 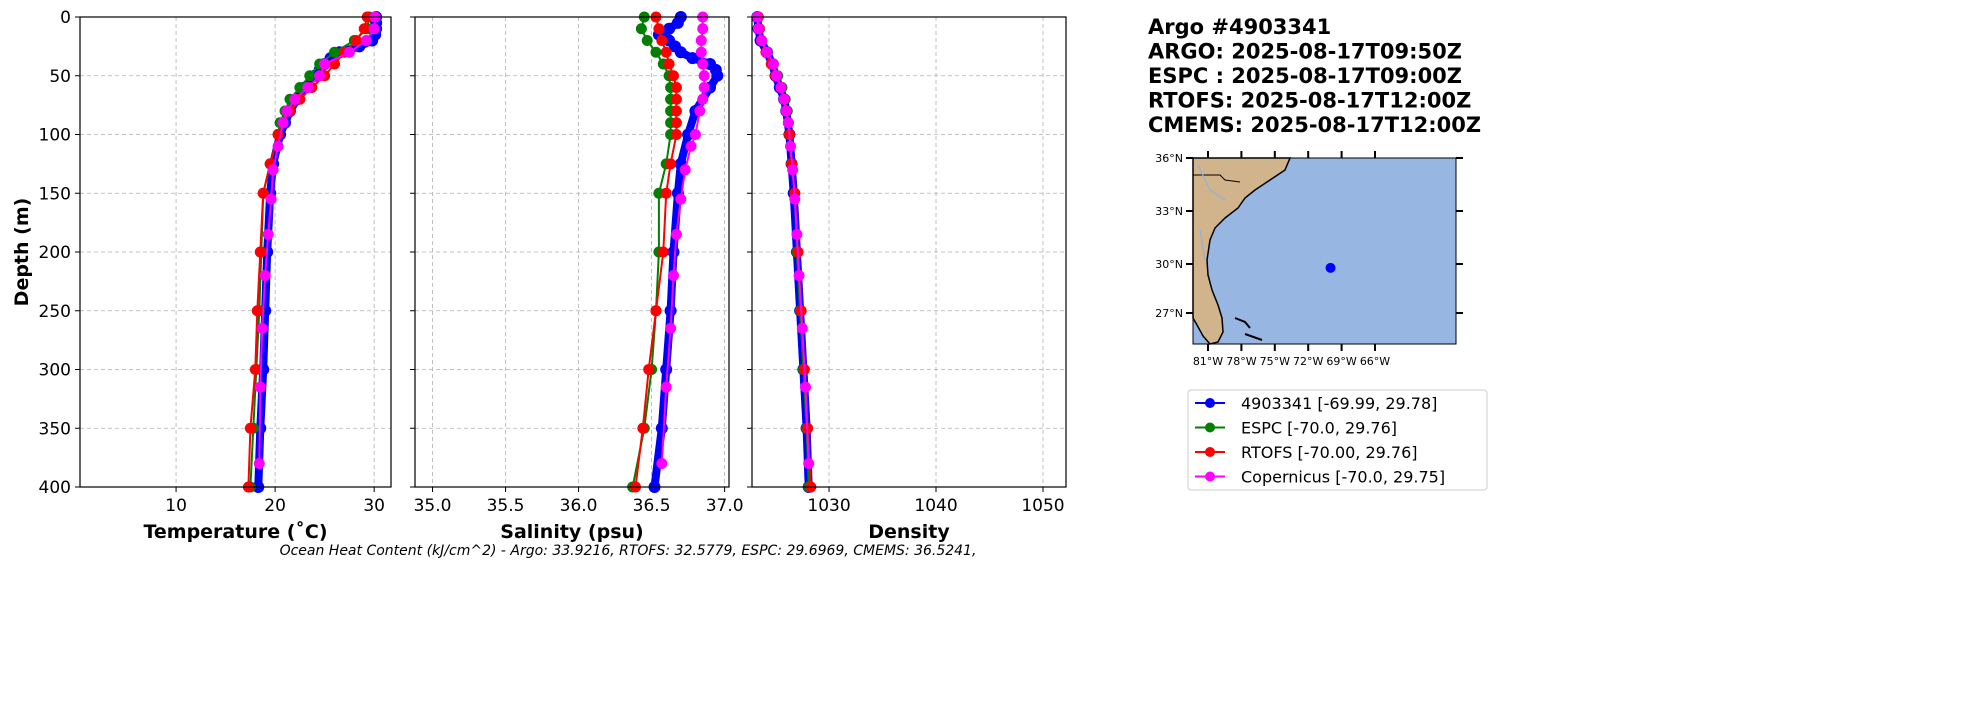 What do you see at coordinates (1341, 361) in the screenshot?
I see `map-lon-label: 69°W` at bounding box center [1341, 361].